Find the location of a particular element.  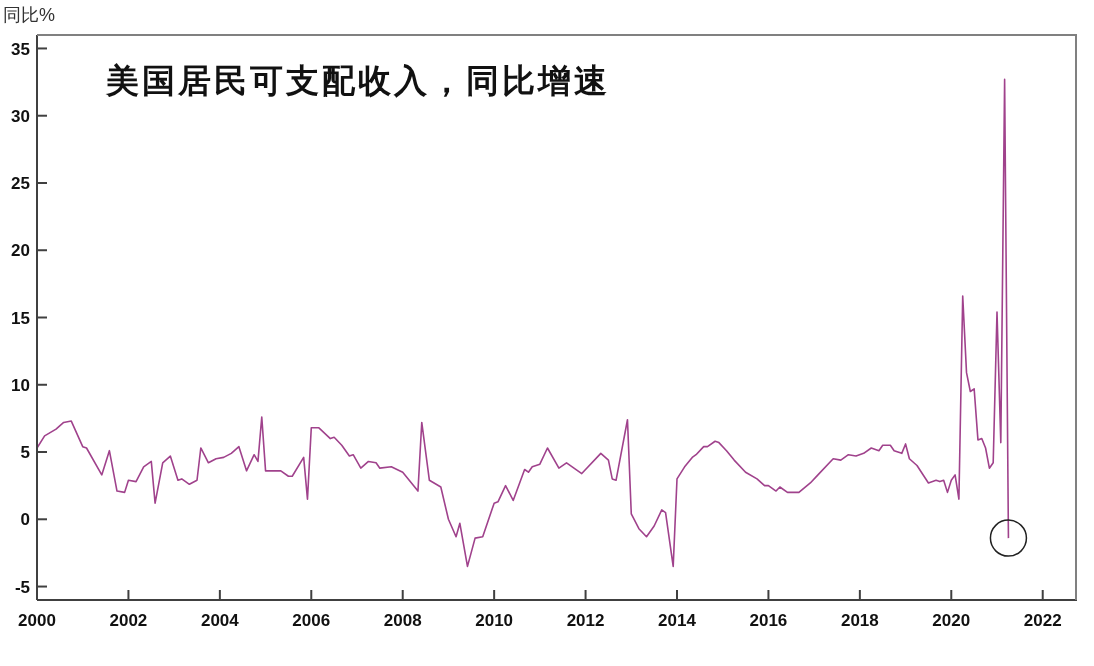

x-tick-label: 2000 is located at coordinates (37, 620).